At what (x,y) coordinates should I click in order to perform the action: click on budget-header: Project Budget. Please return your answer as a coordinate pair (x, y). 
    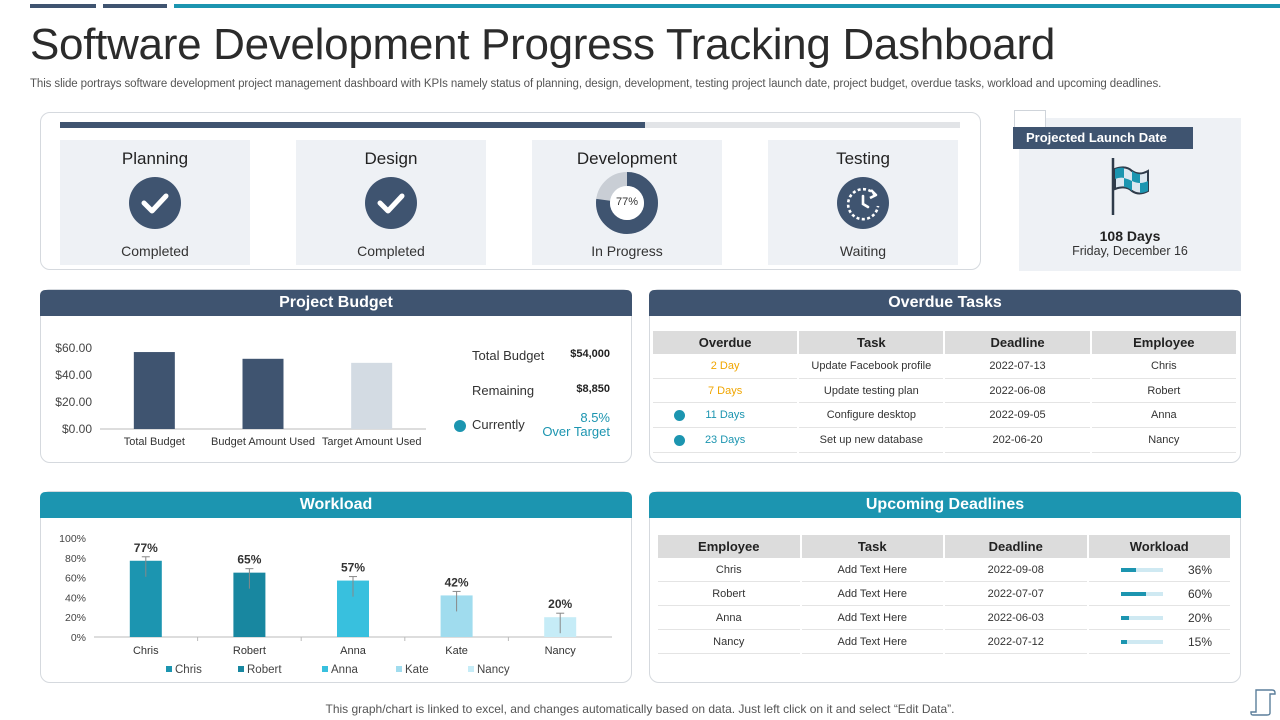
    Looking at the image, I should click on (336, 303).